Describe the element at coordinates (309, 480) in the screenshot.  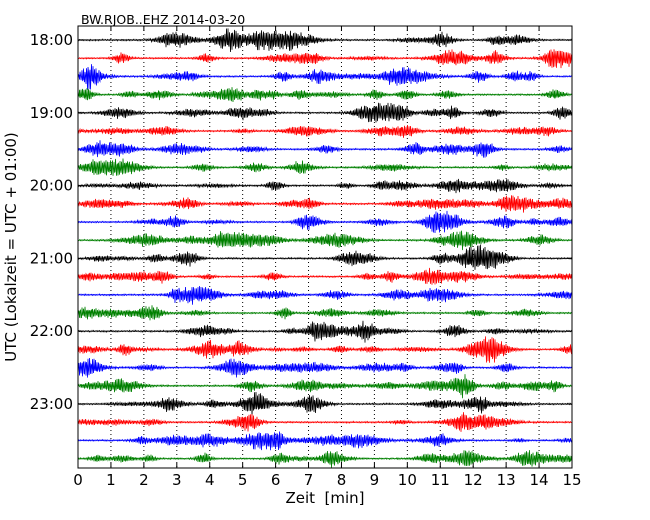
I see `x-tick-label: 7` at that location.